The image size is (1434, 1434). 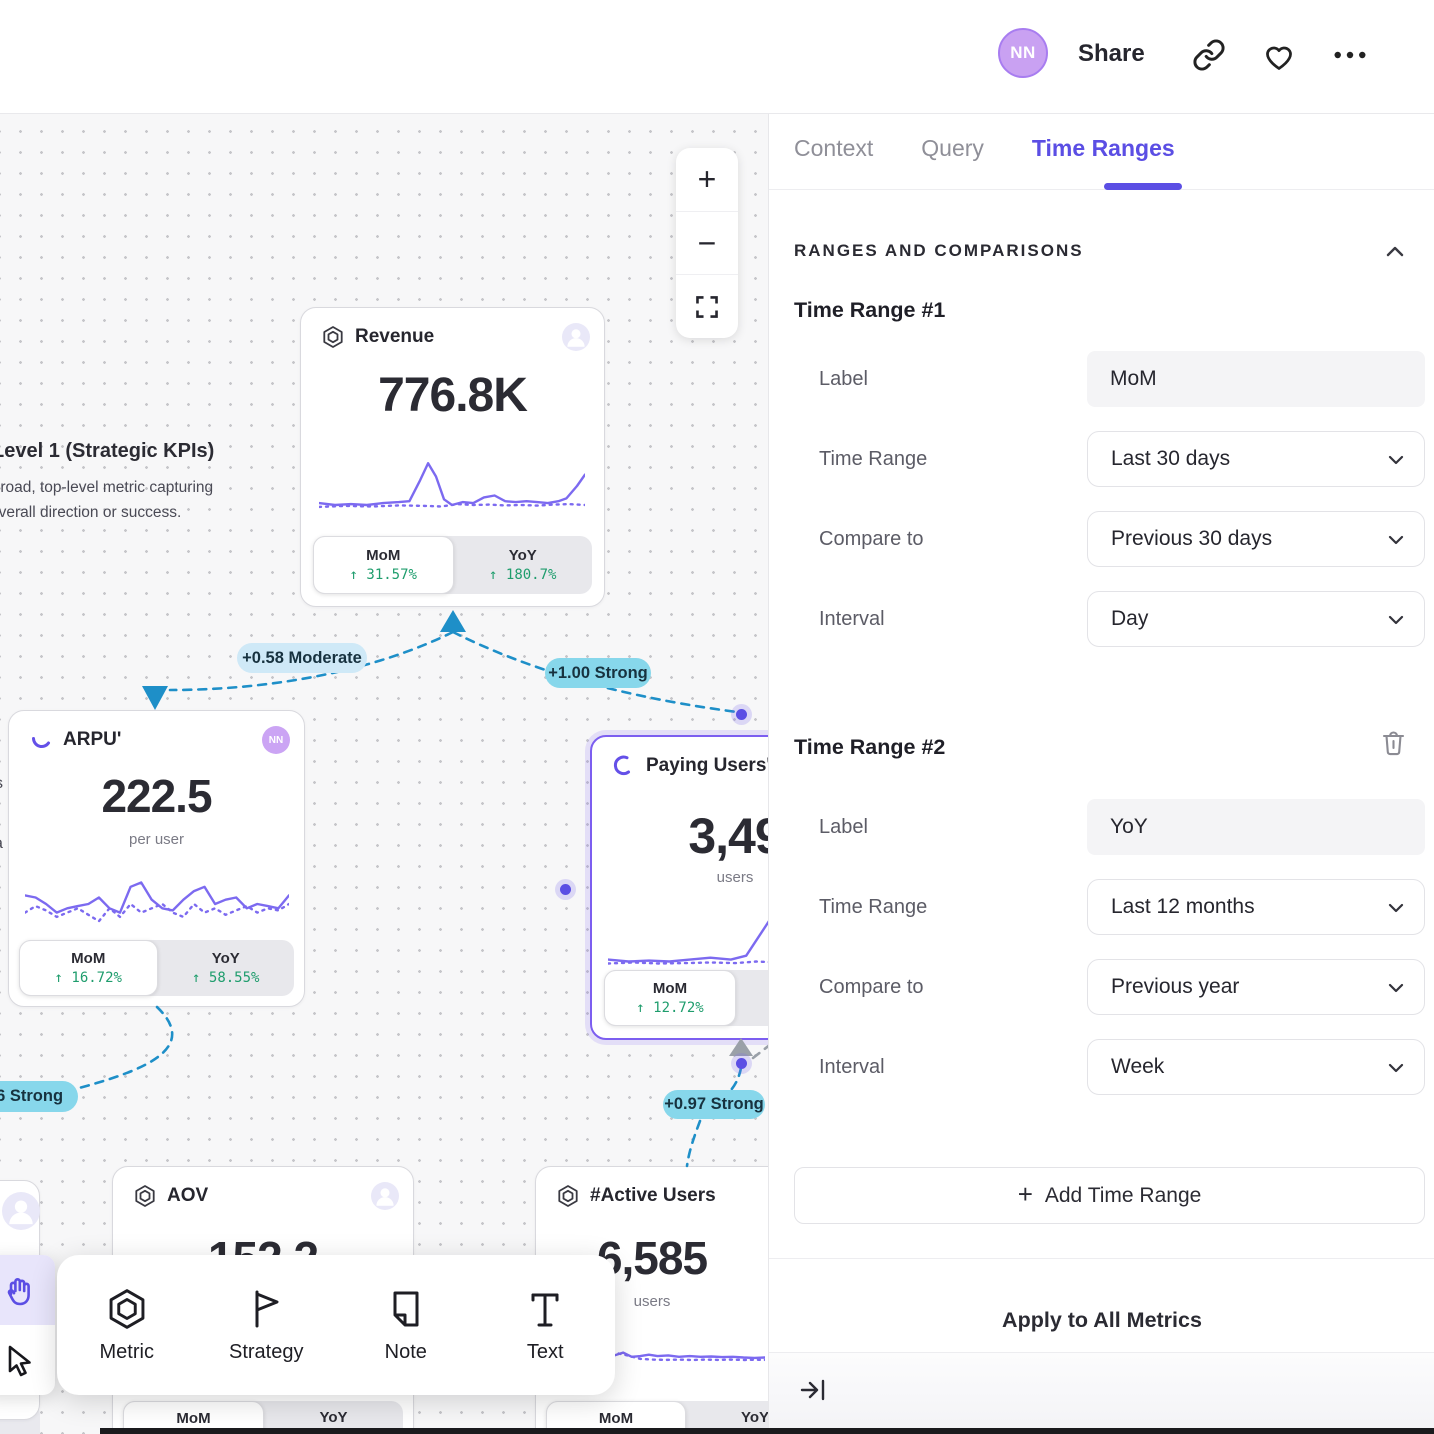 I want to click on interval-select: Day, so click(x=1256, y=619).